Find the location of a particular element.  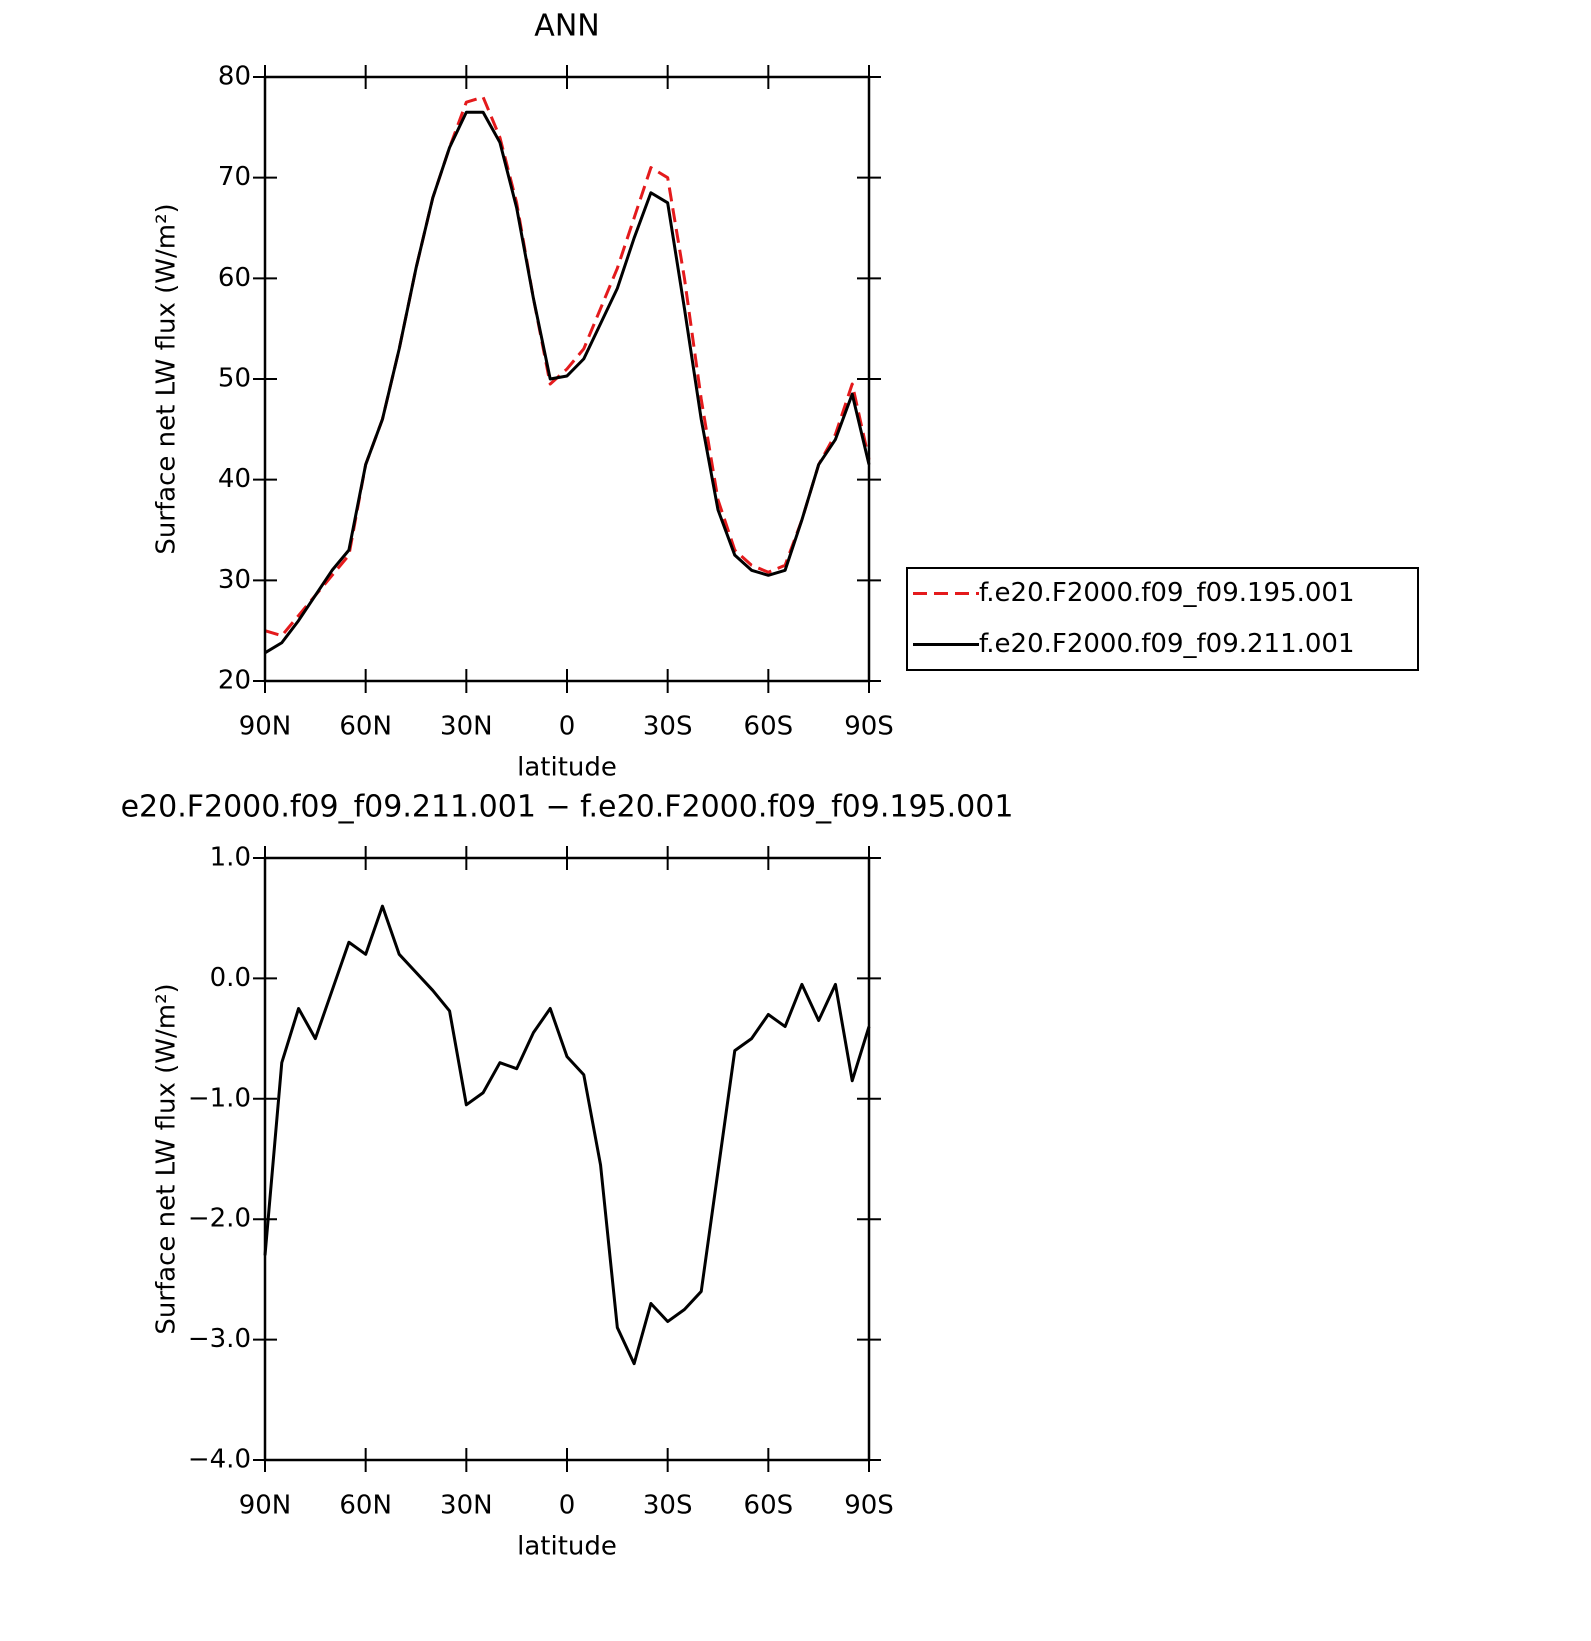

y-tick-label: 40 is located at coordinates (234, 479).